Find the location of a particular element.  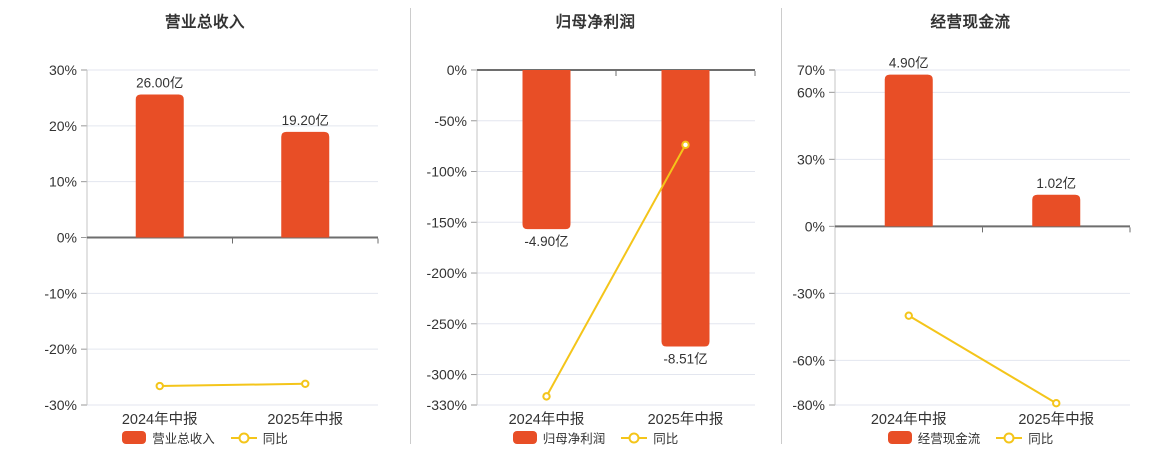

bar-value-label: 4.90亿 is located at coordinates (909, 63).